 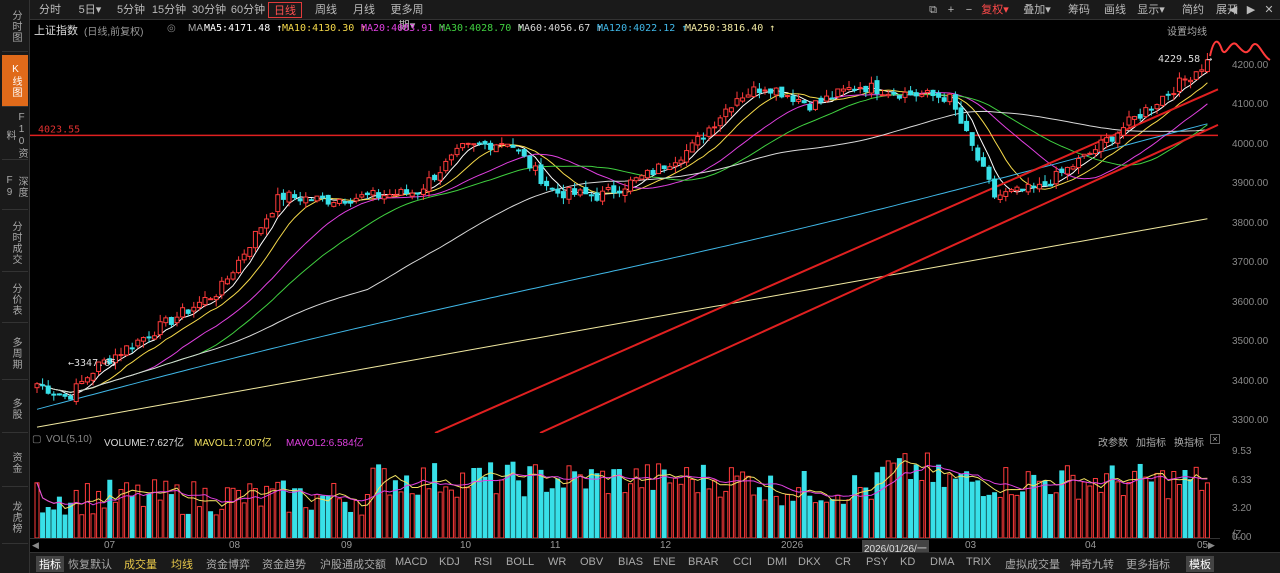 I want to click on tool-0: 复权▾, so click(x=995, y=10).